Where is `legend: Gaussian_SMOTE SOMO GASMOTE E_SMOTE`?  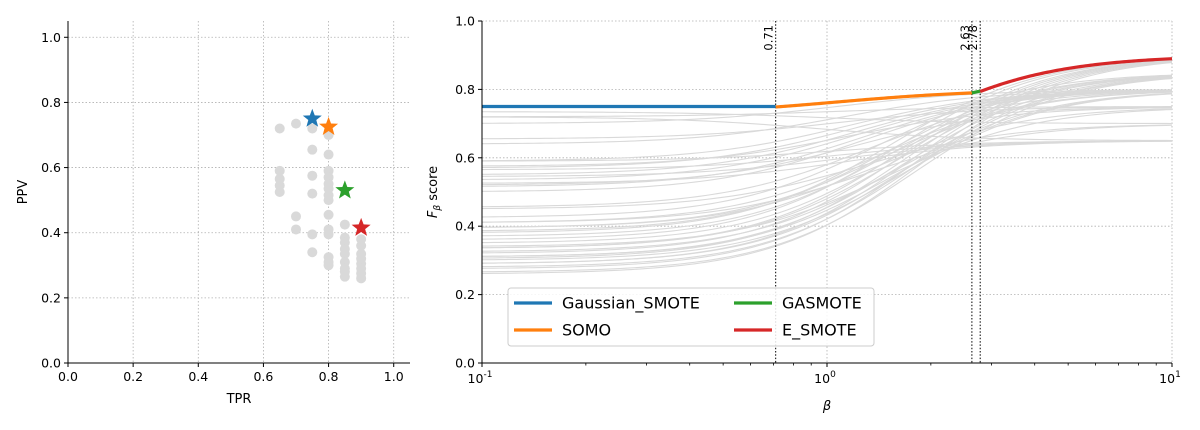
legend: Gaussian_SMOTE SOMO GASMOTE E_SMOTE is located at coordinates (691, 317).